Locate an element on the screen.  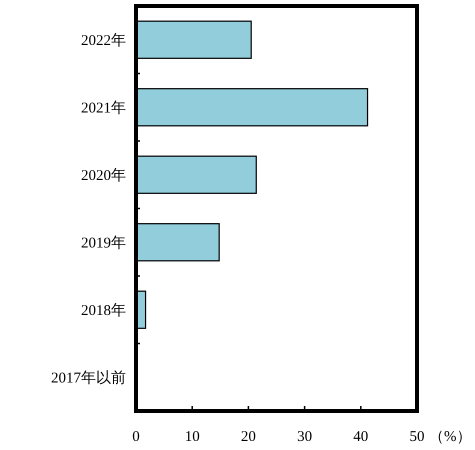
y-tick-label: 2017年以前 is located at coordinates (88, 377).